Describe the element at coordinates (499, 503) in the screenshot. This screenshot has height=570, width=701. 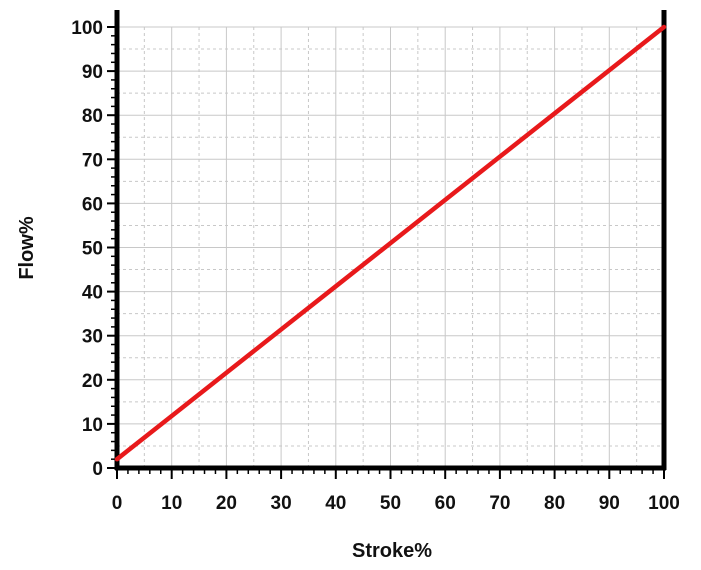
I see `x-tick-label: 70` at that location.